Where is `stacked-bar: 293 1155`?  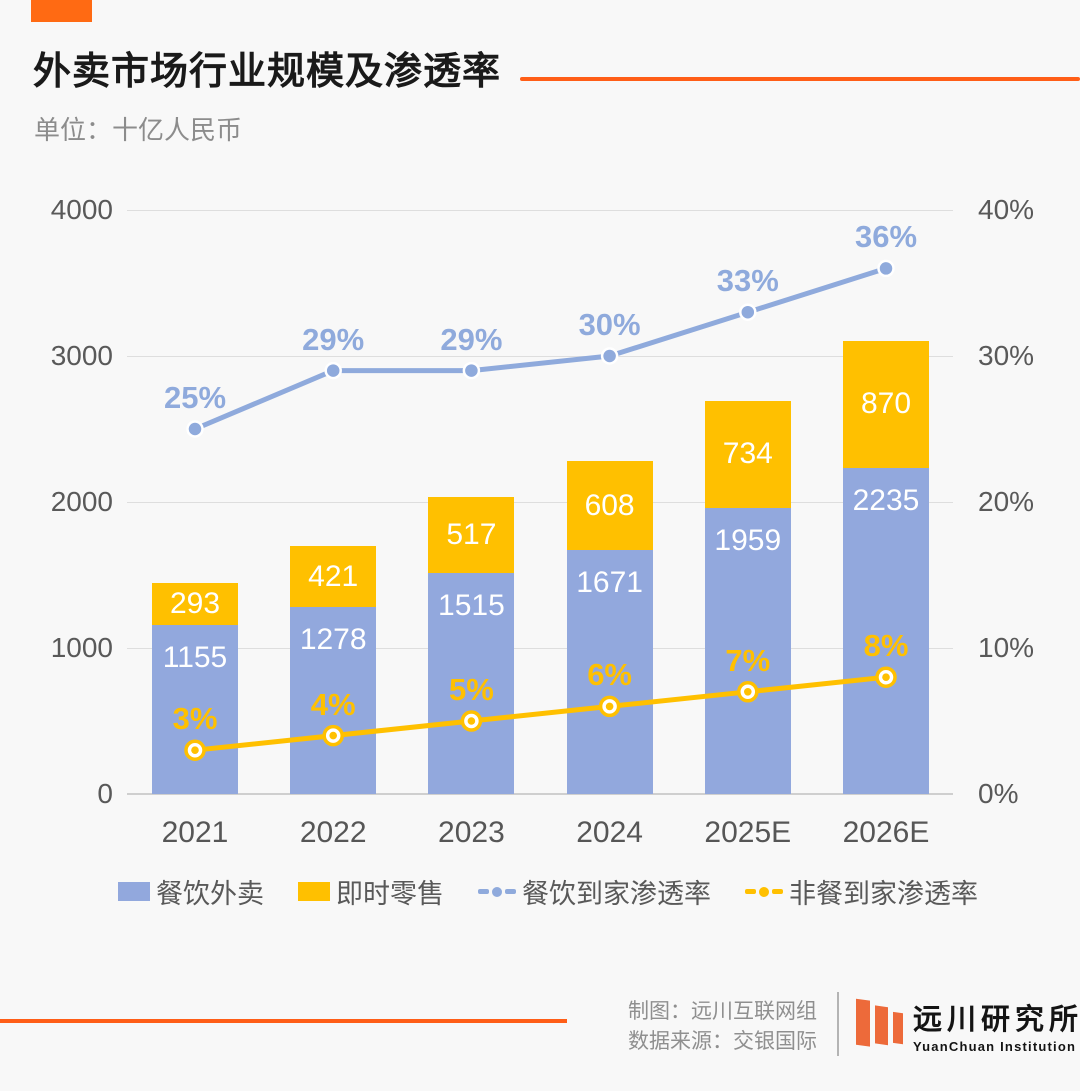
stacked-bar: 293 1155 is located at coordinates (195, 688).